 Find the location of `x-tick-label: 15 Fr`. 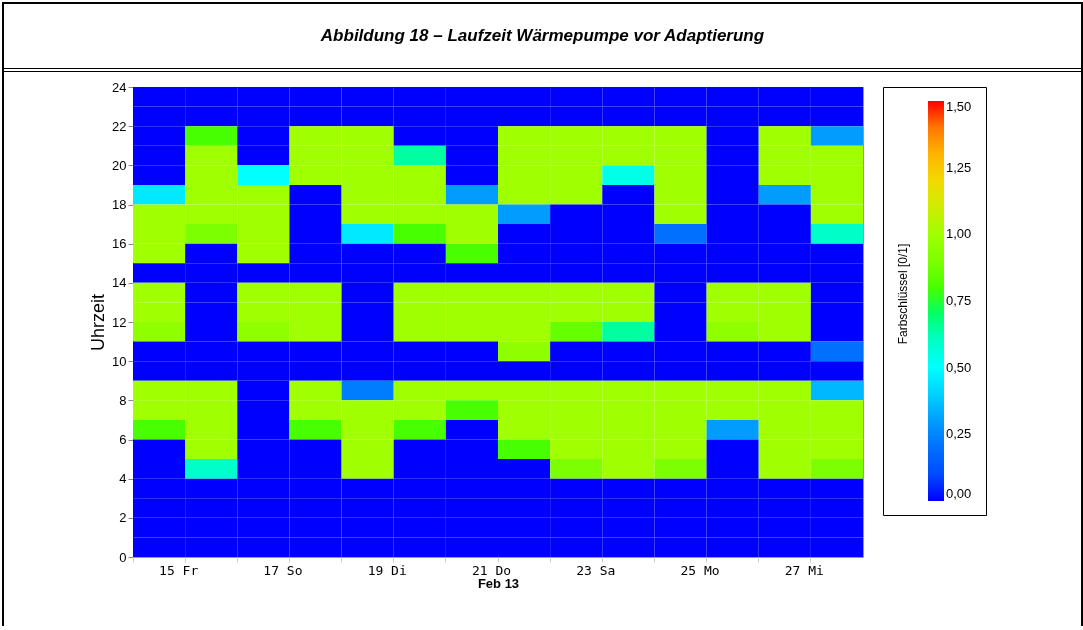

x-tick-label: 15 Fr is located at coordinates (179, 570).